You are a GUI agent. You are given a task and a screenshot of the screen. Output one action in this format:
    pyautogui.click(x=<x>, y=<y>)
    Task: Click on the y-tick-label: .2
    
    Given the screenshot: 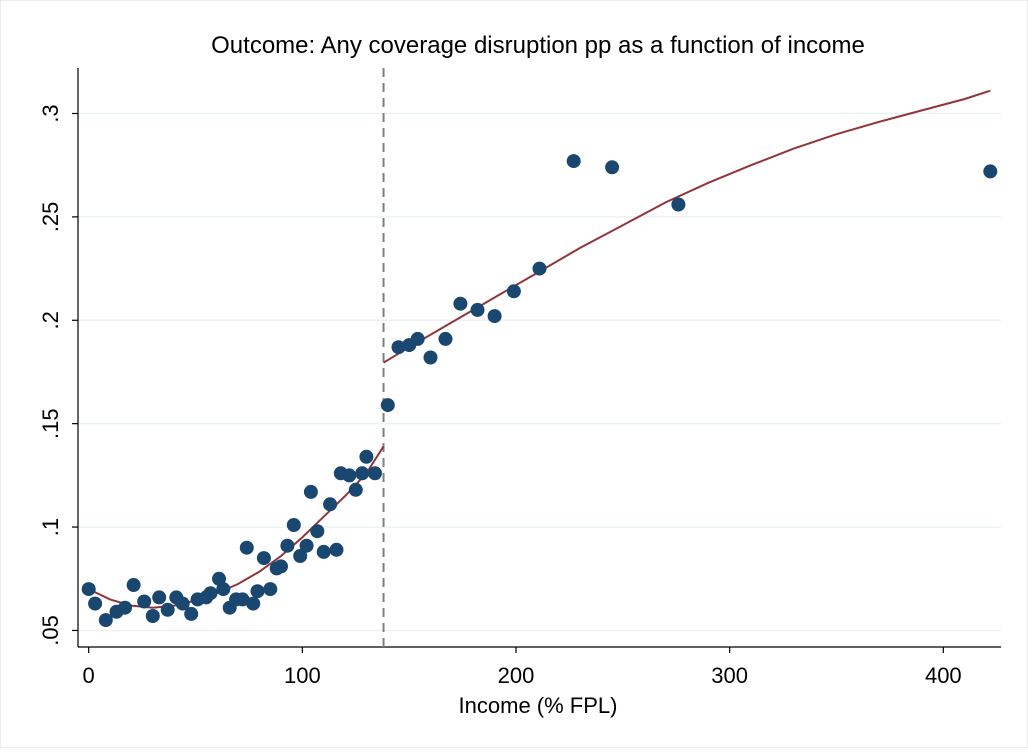 What is the action you would take?
    pyautogui.click(x=50, y=320)
    